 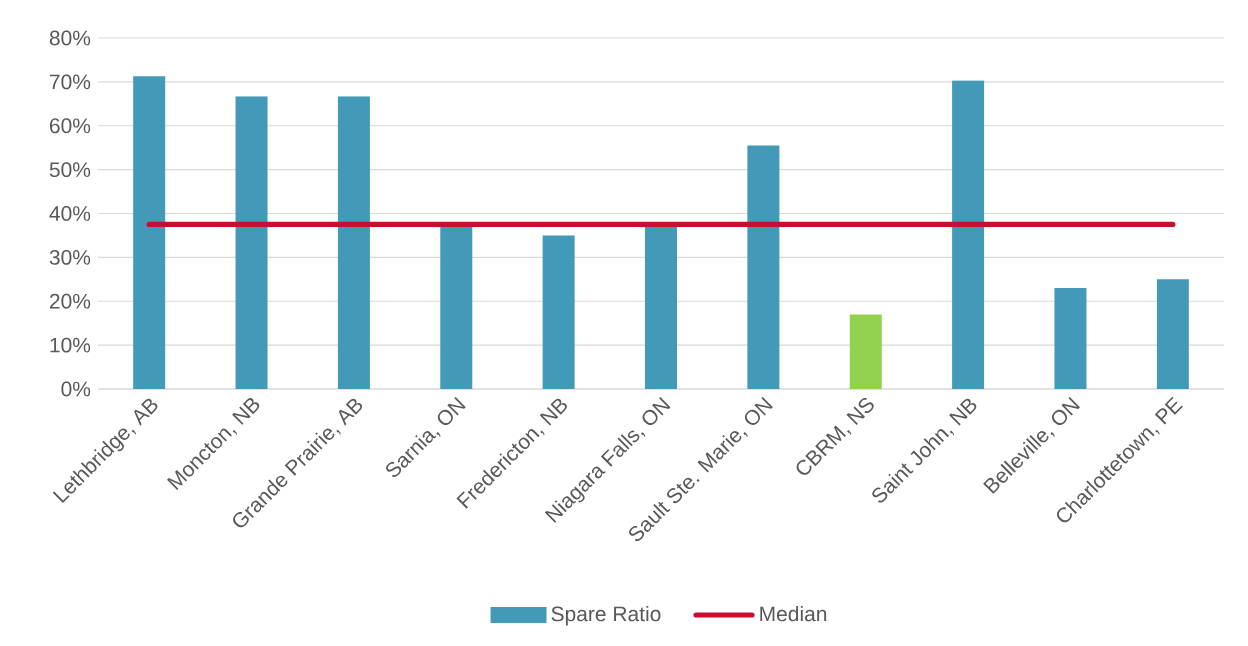 What do you see at coordinates (70, 126) in the screenshot?
I see `y-tick-label: 60%` at bounding box center [70, 126].